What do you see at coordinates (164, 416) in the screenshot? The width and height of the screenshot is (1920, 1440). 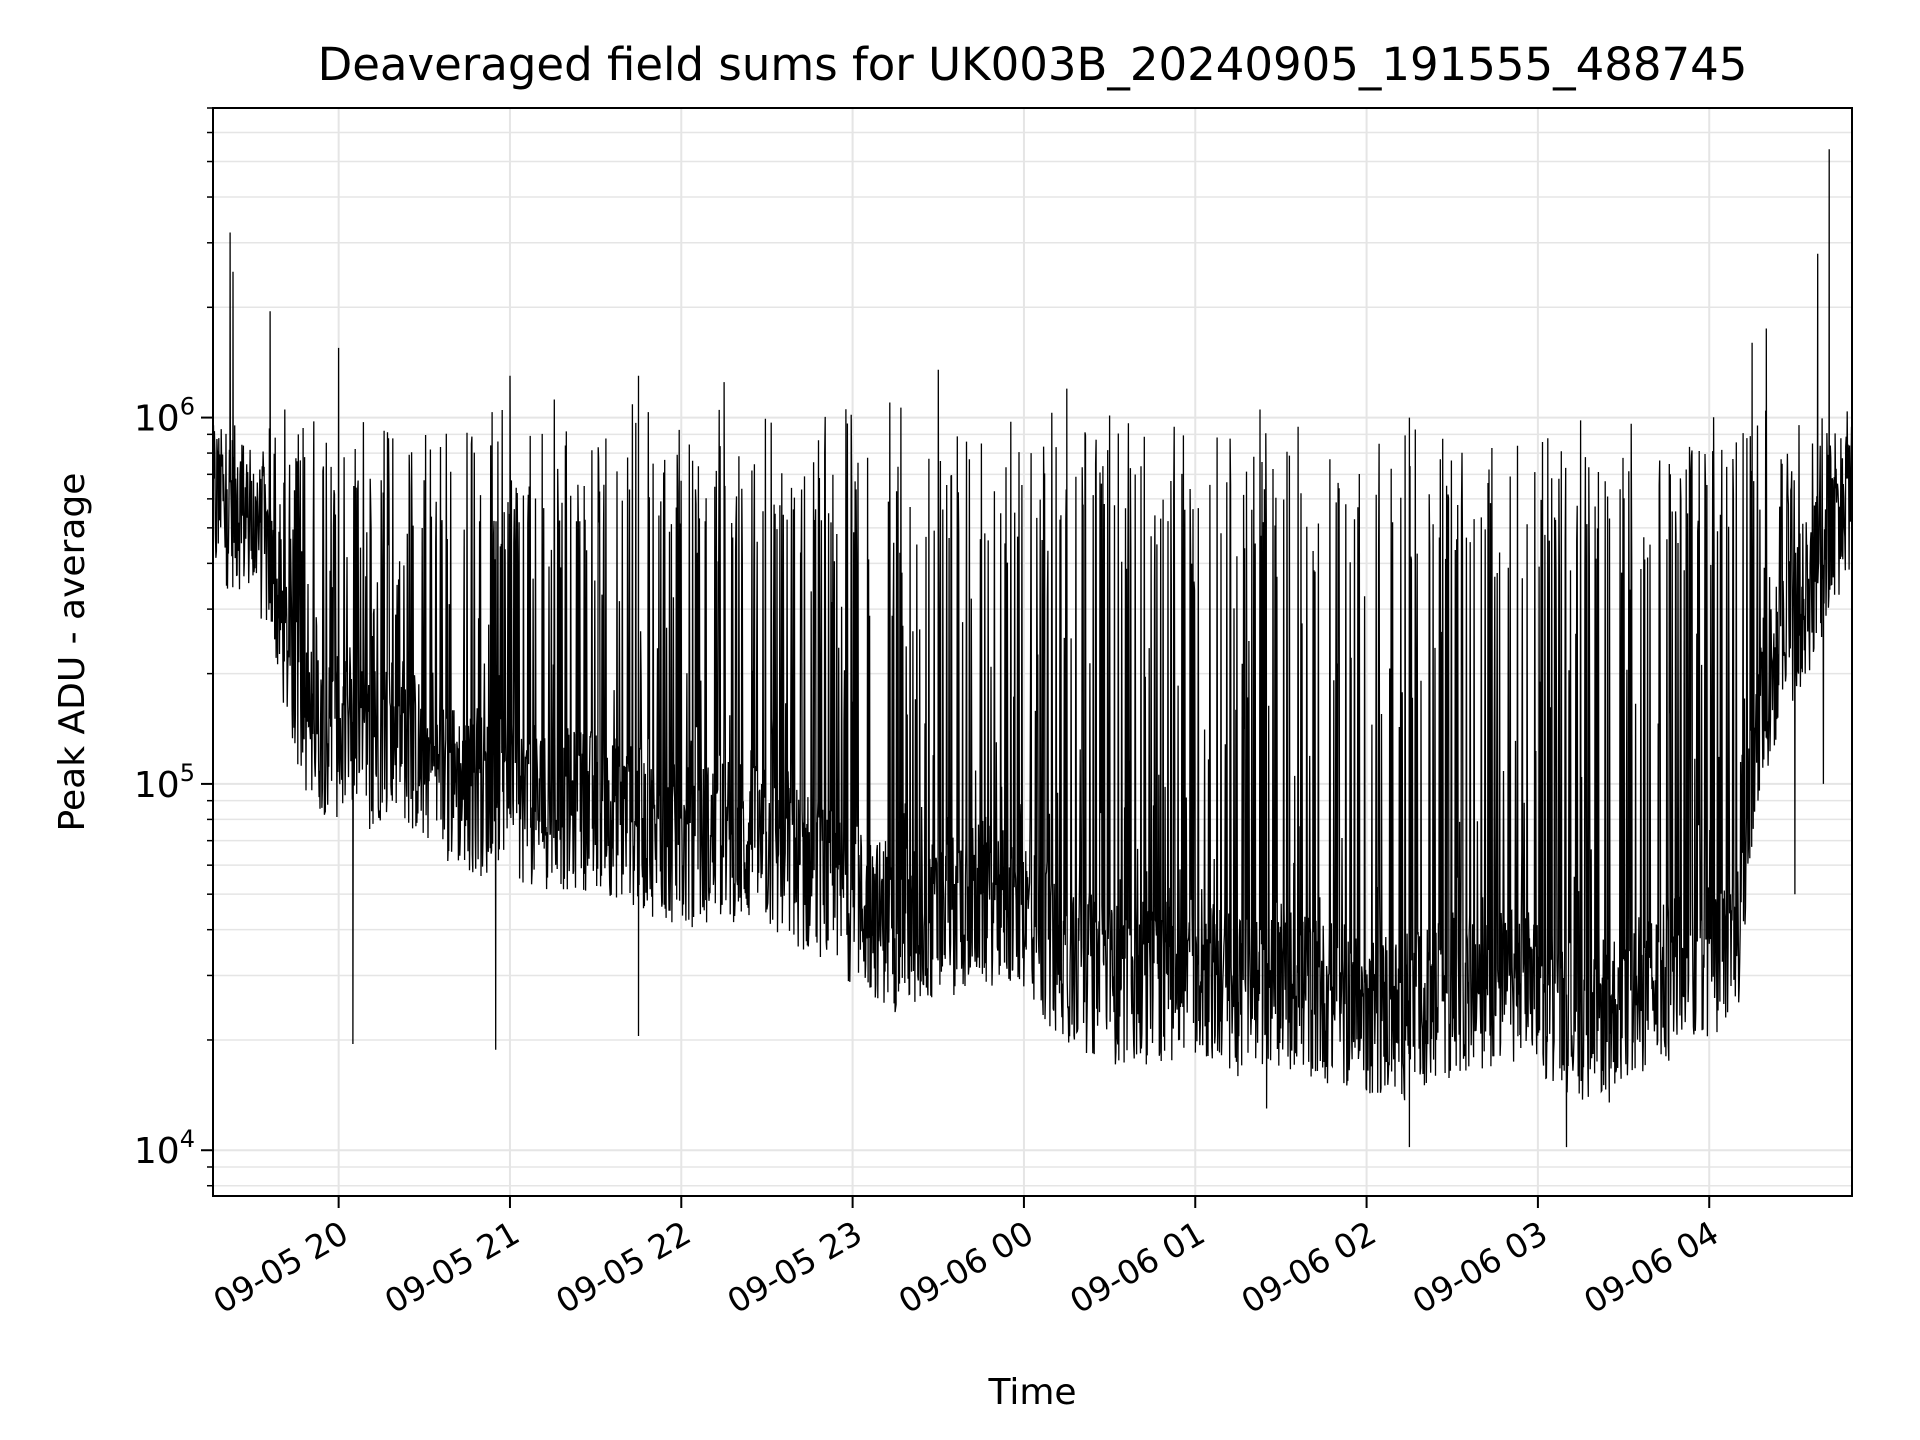 I see `y-tick-label: 10⁶` at bounding box center [164, 416].